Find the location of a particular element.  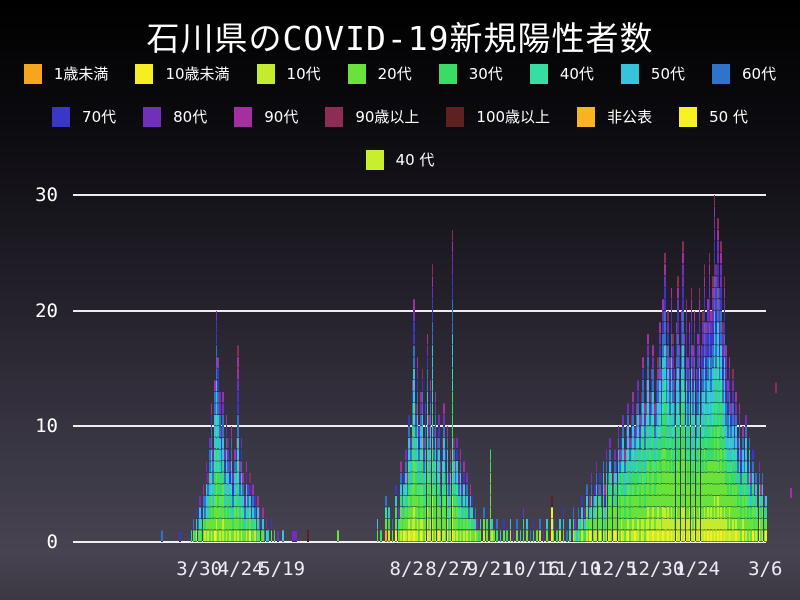

legend-label: 50代 is located at coordinates (667, 74).